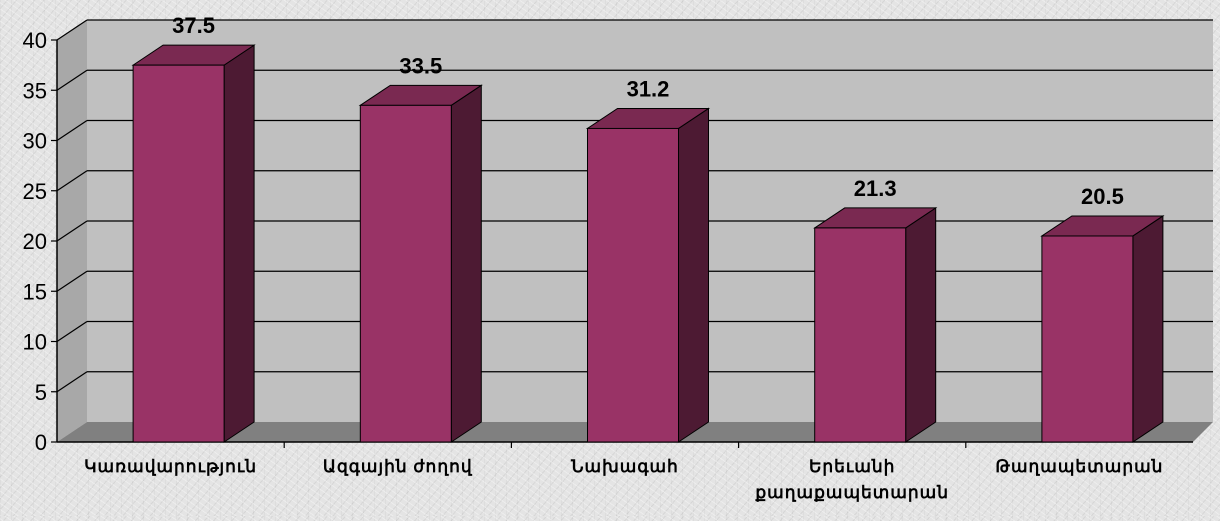  I want to click on x-tick-label: Ազգային ժողով, so click(398, 466).